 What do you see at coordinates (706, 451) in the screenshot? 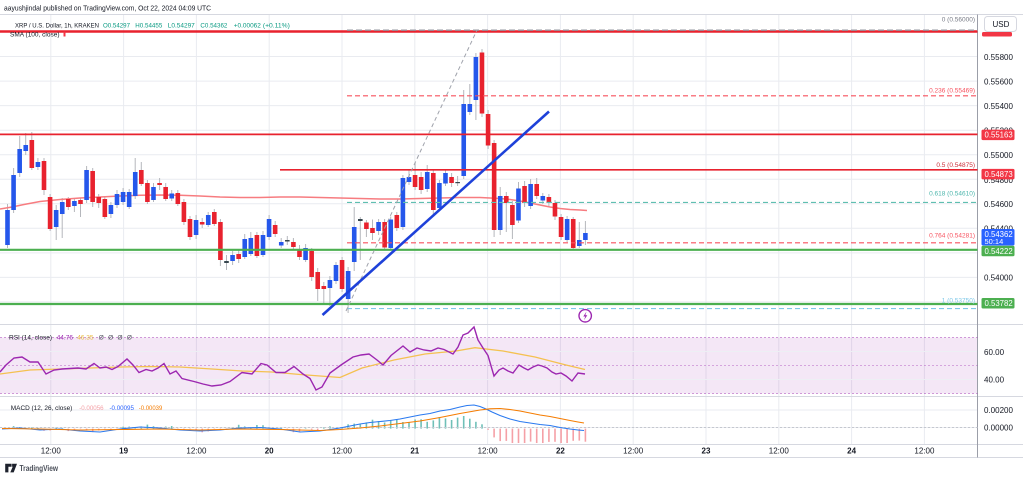
I see `svg-text: 23` at bounding box center [706, 451].